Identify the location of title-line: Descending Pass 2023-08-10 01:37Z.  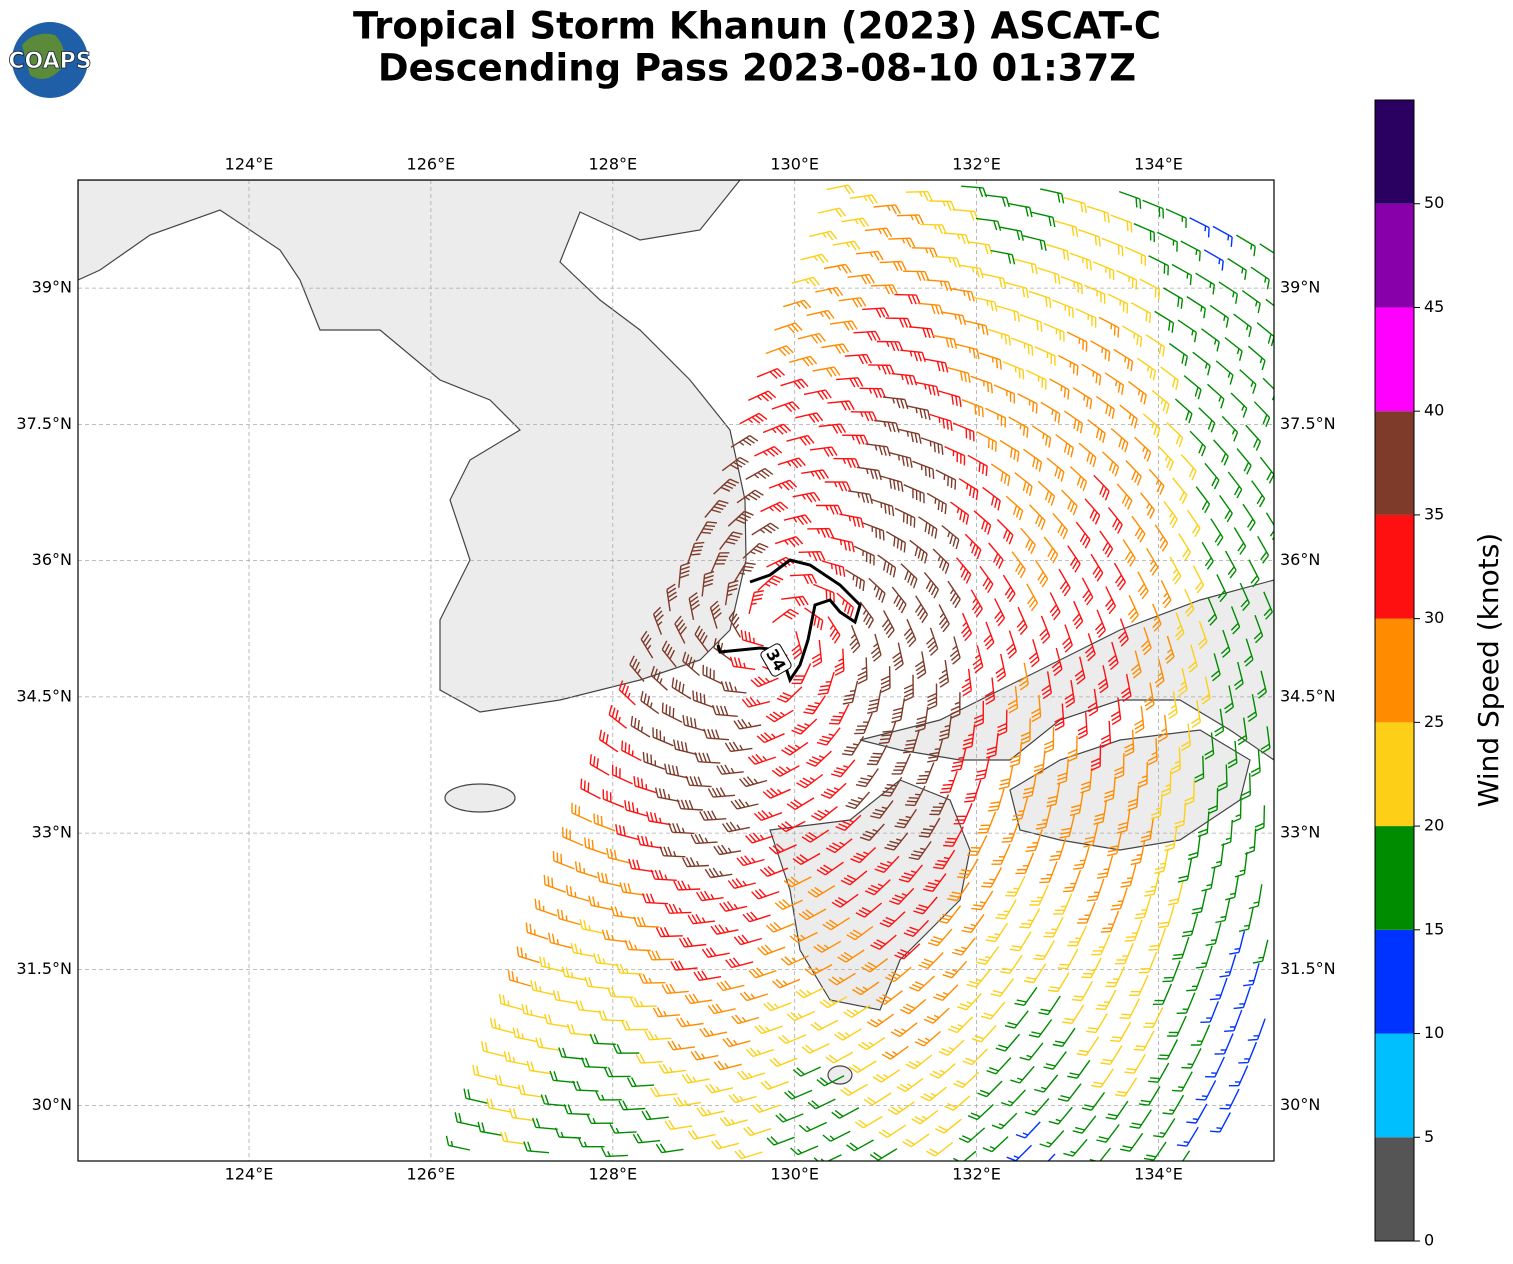
(757, 68).